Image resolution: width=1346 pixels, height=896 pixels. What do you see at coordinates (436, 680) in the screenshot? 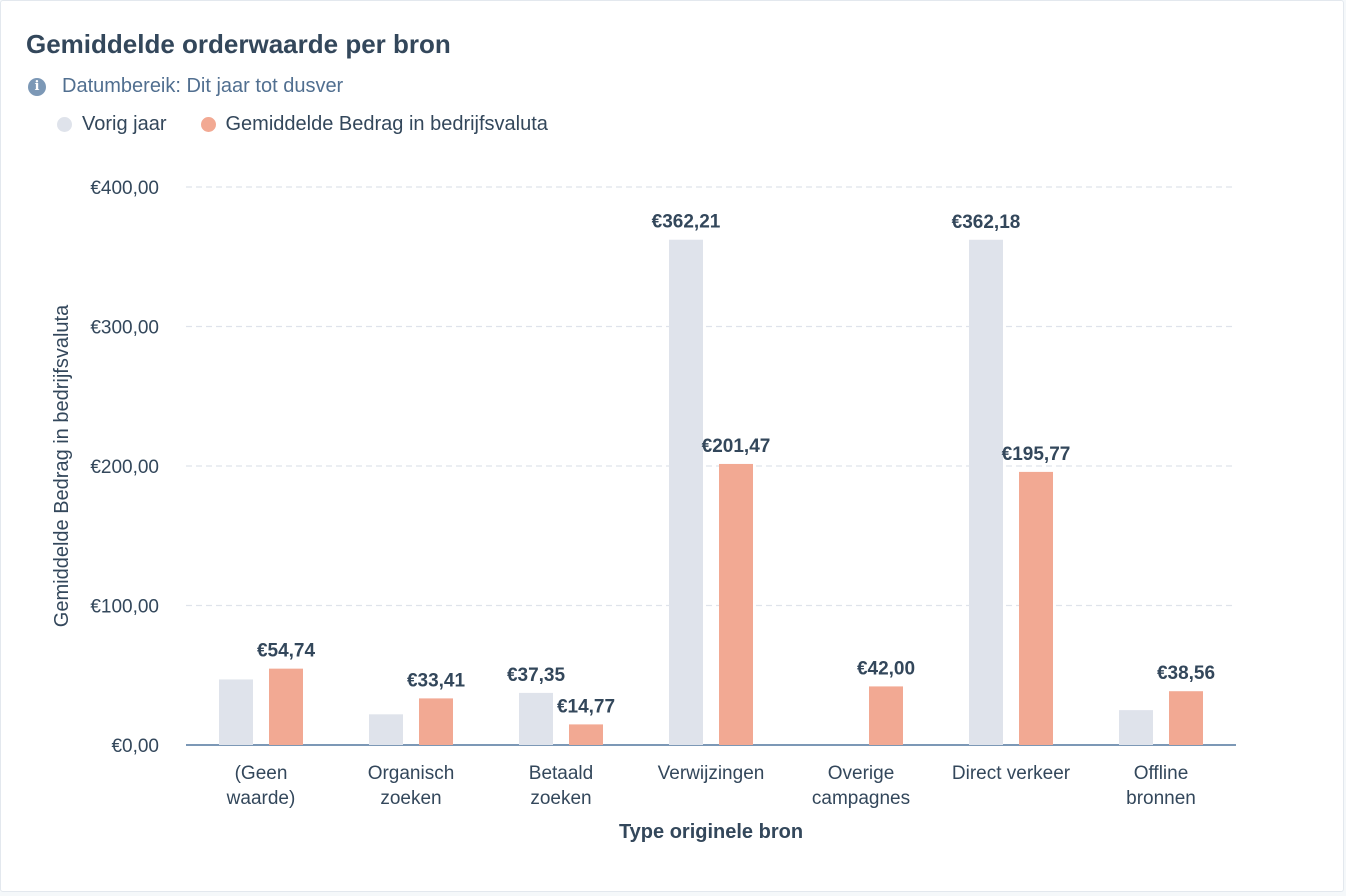
I see `data-label: €33,41` at bounding box center [436, 680].